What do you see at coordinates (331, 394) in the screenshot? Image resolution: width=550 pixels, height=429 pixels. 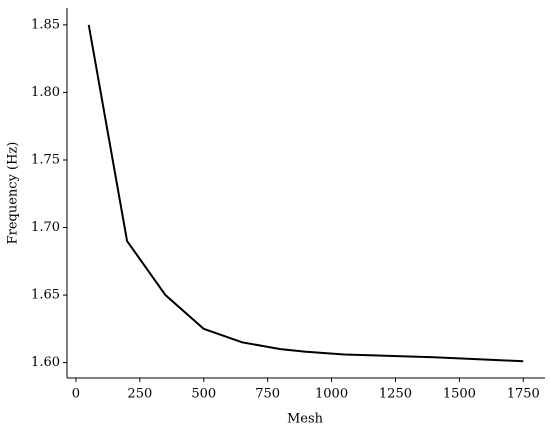 I see `x-tick-label: 1000` at bounding box center [331, 394].